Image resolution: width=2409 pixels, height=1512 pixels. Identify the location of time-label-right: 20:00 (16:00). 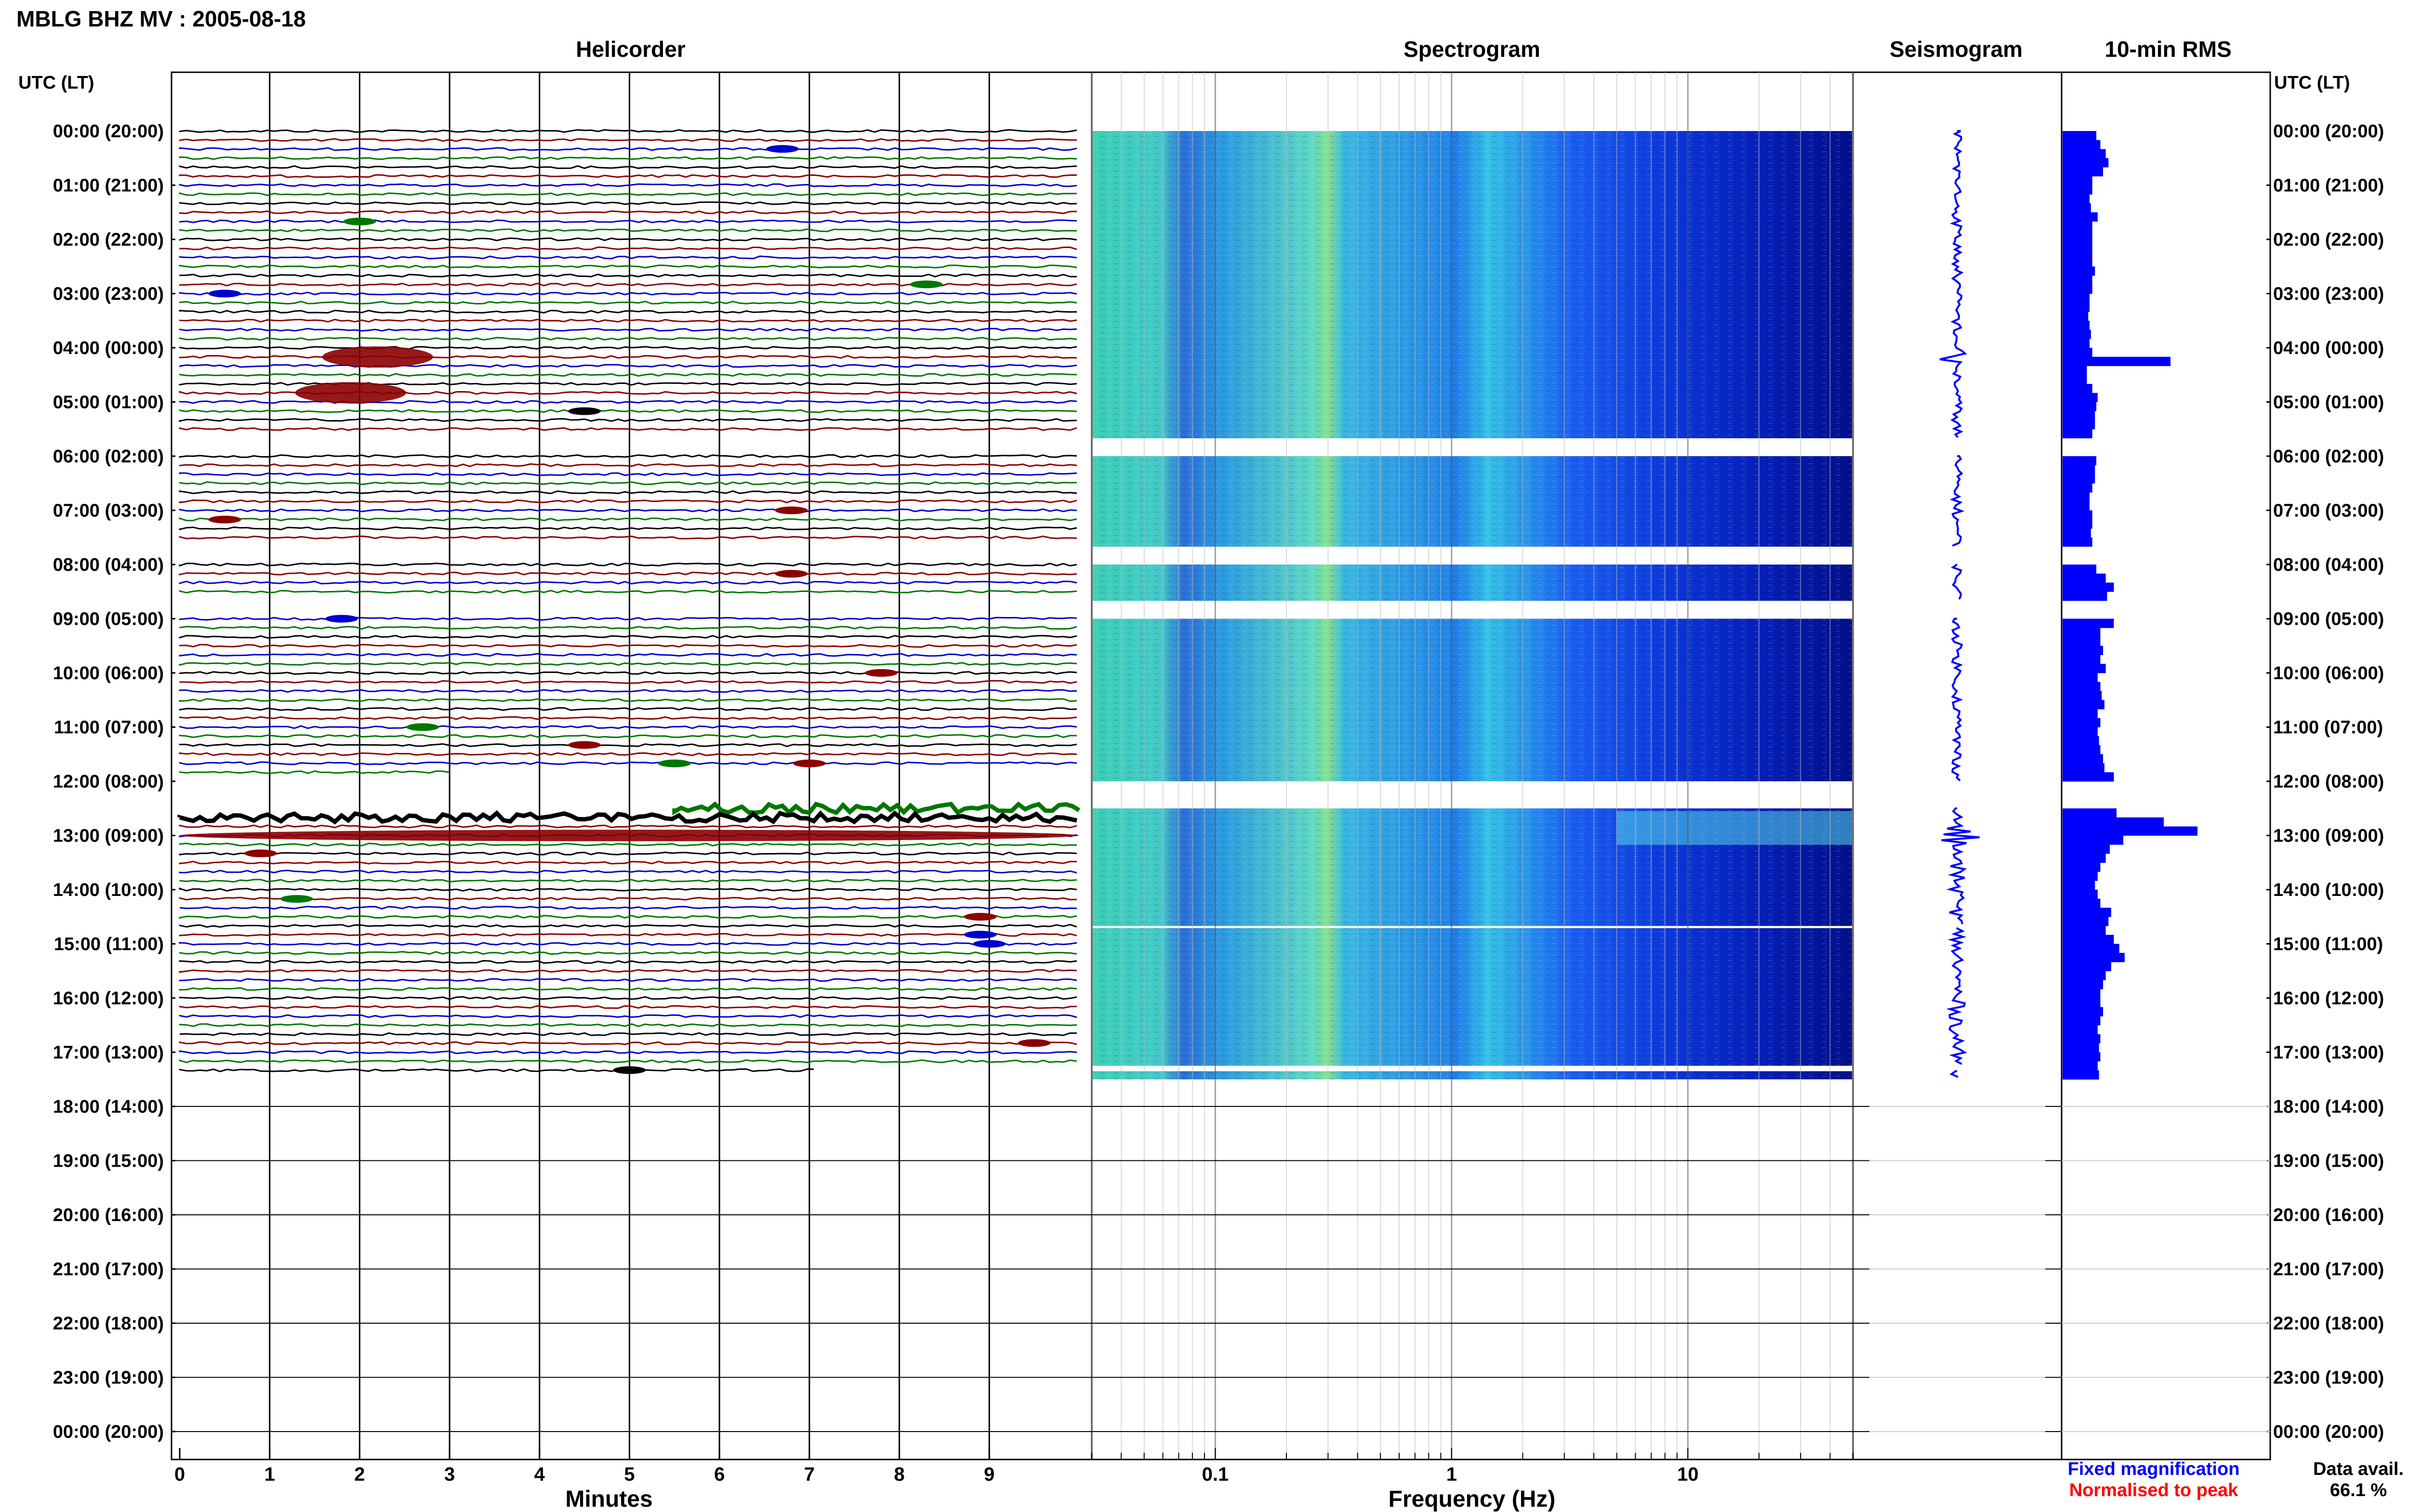
(2328, 1215).